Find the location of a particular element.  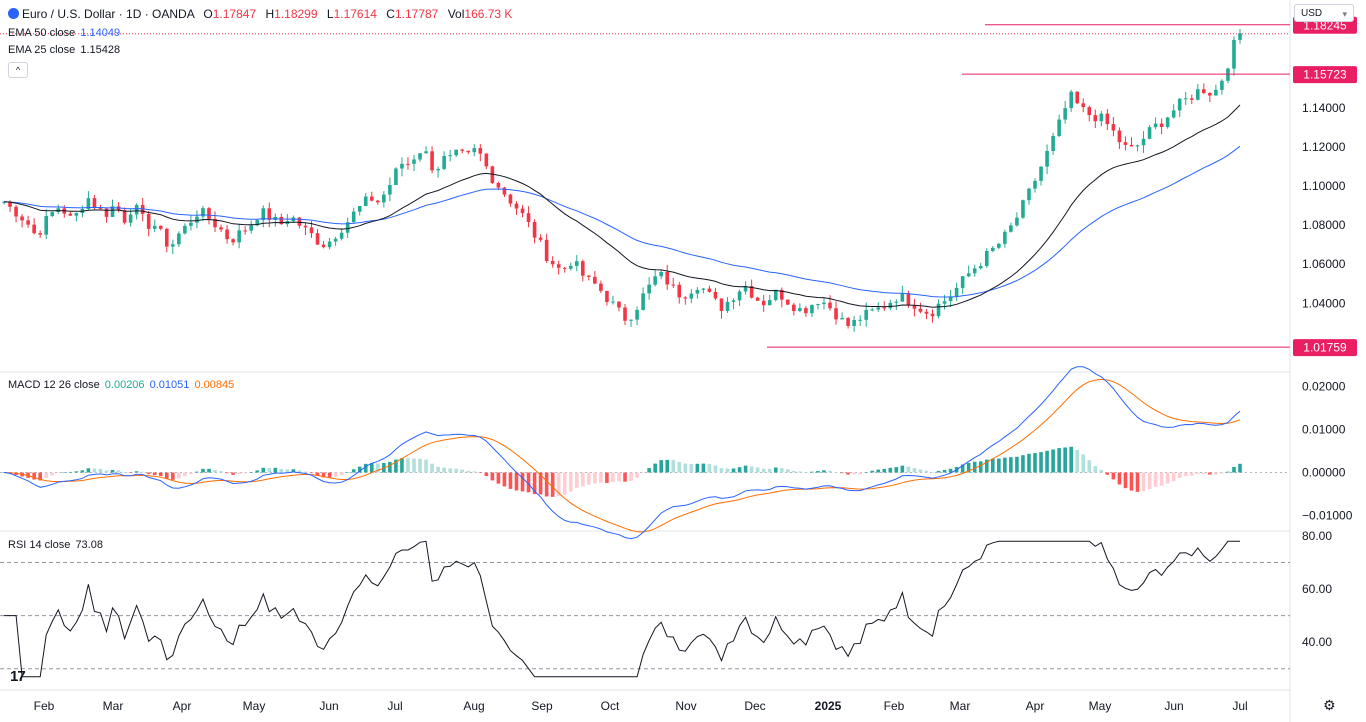

time-tick-label: Mar is located at coordinates (960, 706).